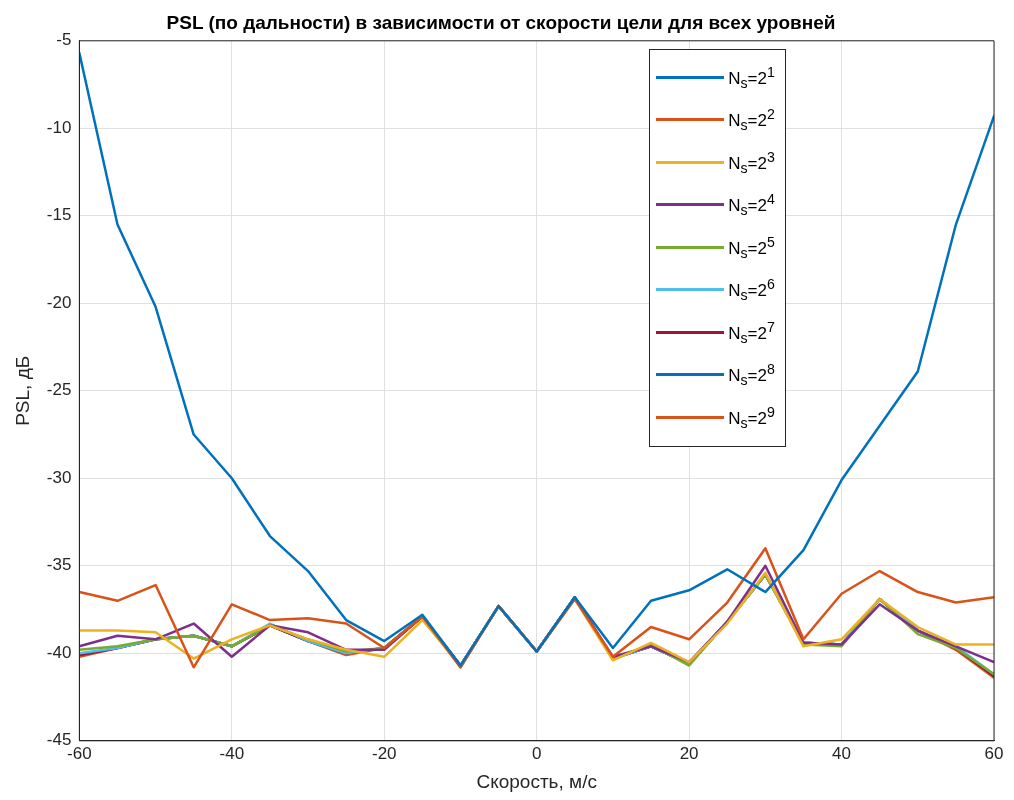 The height and width of the screenshot is (800, 1014). Describe the element at coordinates (384, 753) in the screenshot. I see `x-tick-label: -20` at that location.